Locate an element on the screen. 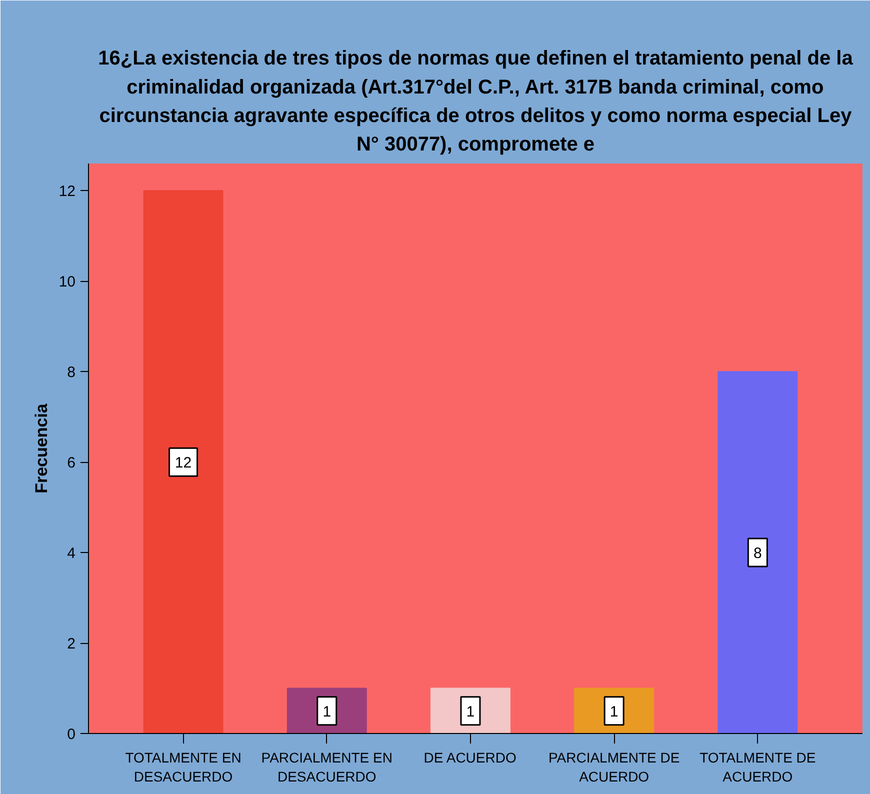 The height and width of the screenshot is (794, 870). data-label: 12 is located at coordinates (183, 463).